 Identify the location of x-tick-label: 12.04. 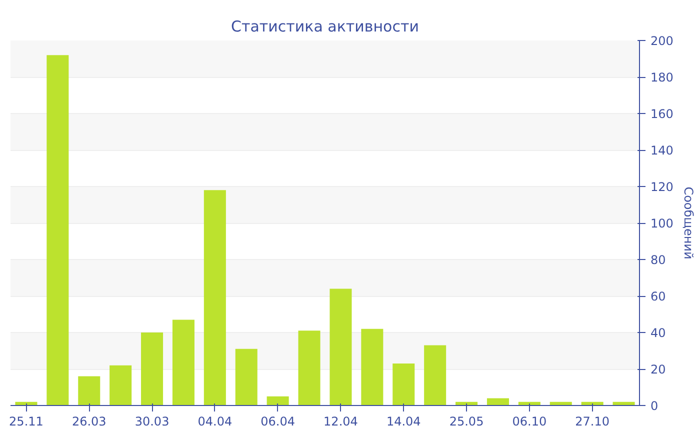
(341, 421).